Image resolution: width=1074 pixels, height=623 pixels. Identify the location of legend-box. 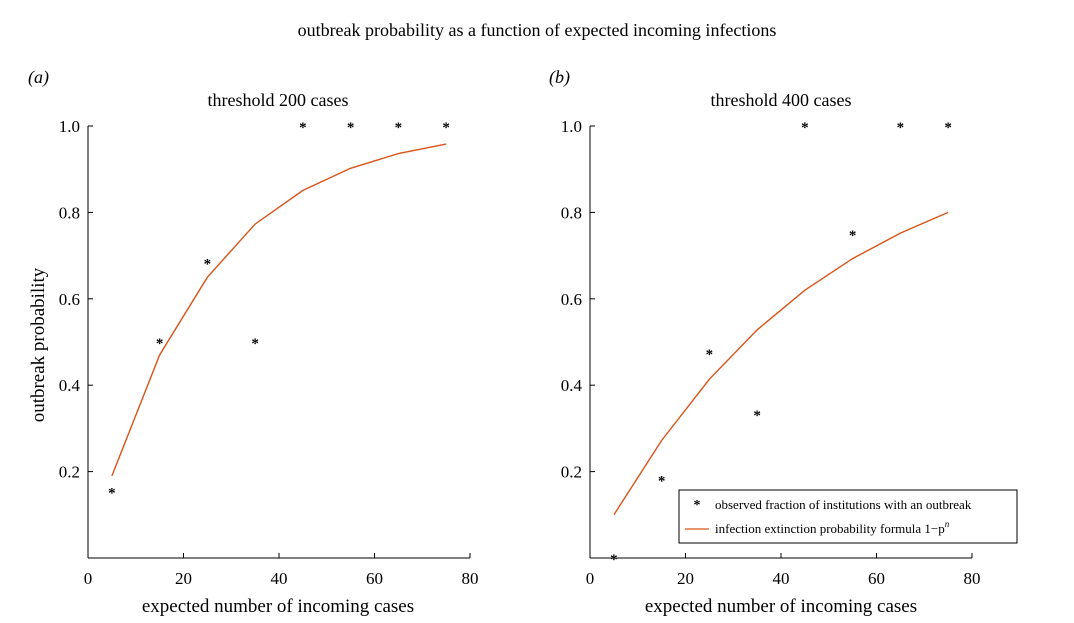
(848, 516).